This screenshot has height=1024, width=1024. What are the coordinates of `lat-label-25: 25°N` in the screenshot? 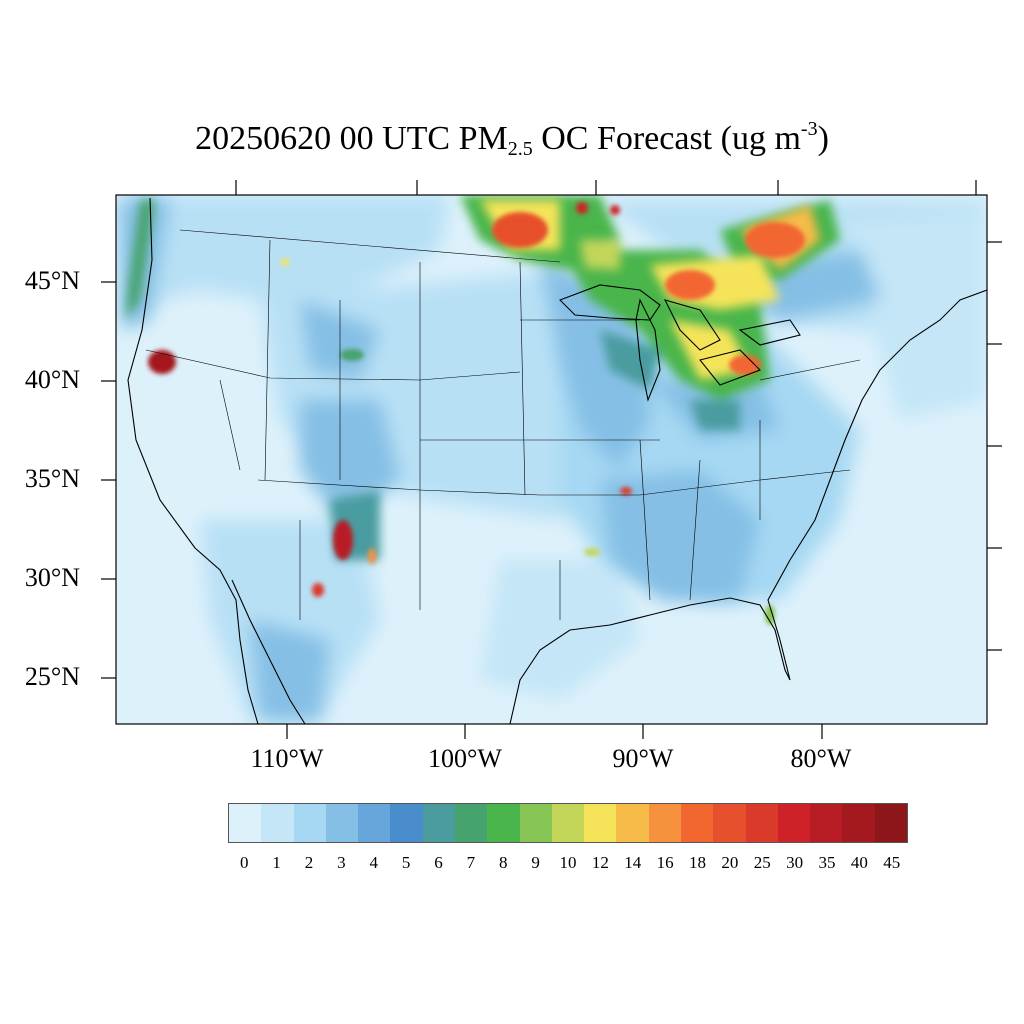 It's located at (52, 676).